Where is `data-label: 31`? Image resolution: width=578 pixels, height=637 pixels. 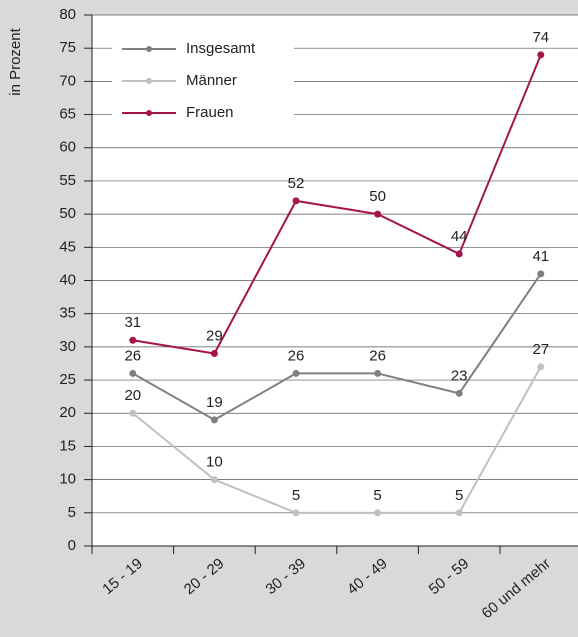 data-label: 31 is located at coordinates (132, 322).